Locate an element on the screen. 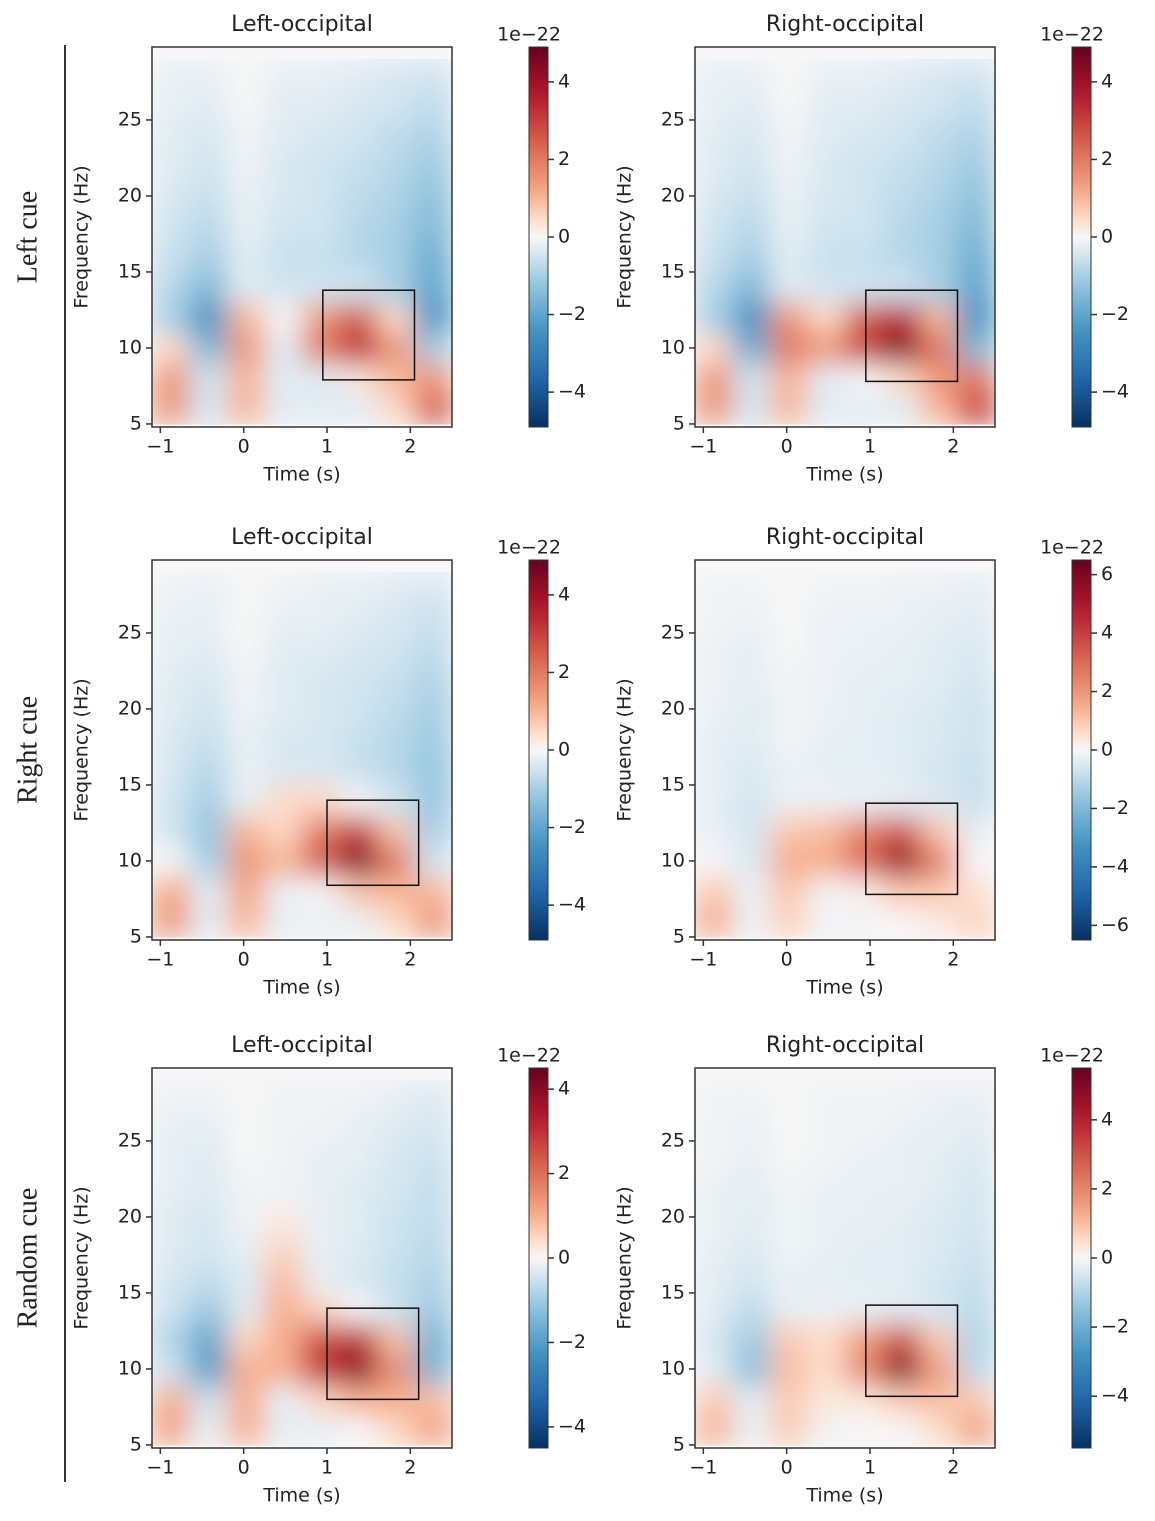 The height and width of the screenshot is (1521, 1155). x-tick-label: 0 is located at coordinates (787, 1468).